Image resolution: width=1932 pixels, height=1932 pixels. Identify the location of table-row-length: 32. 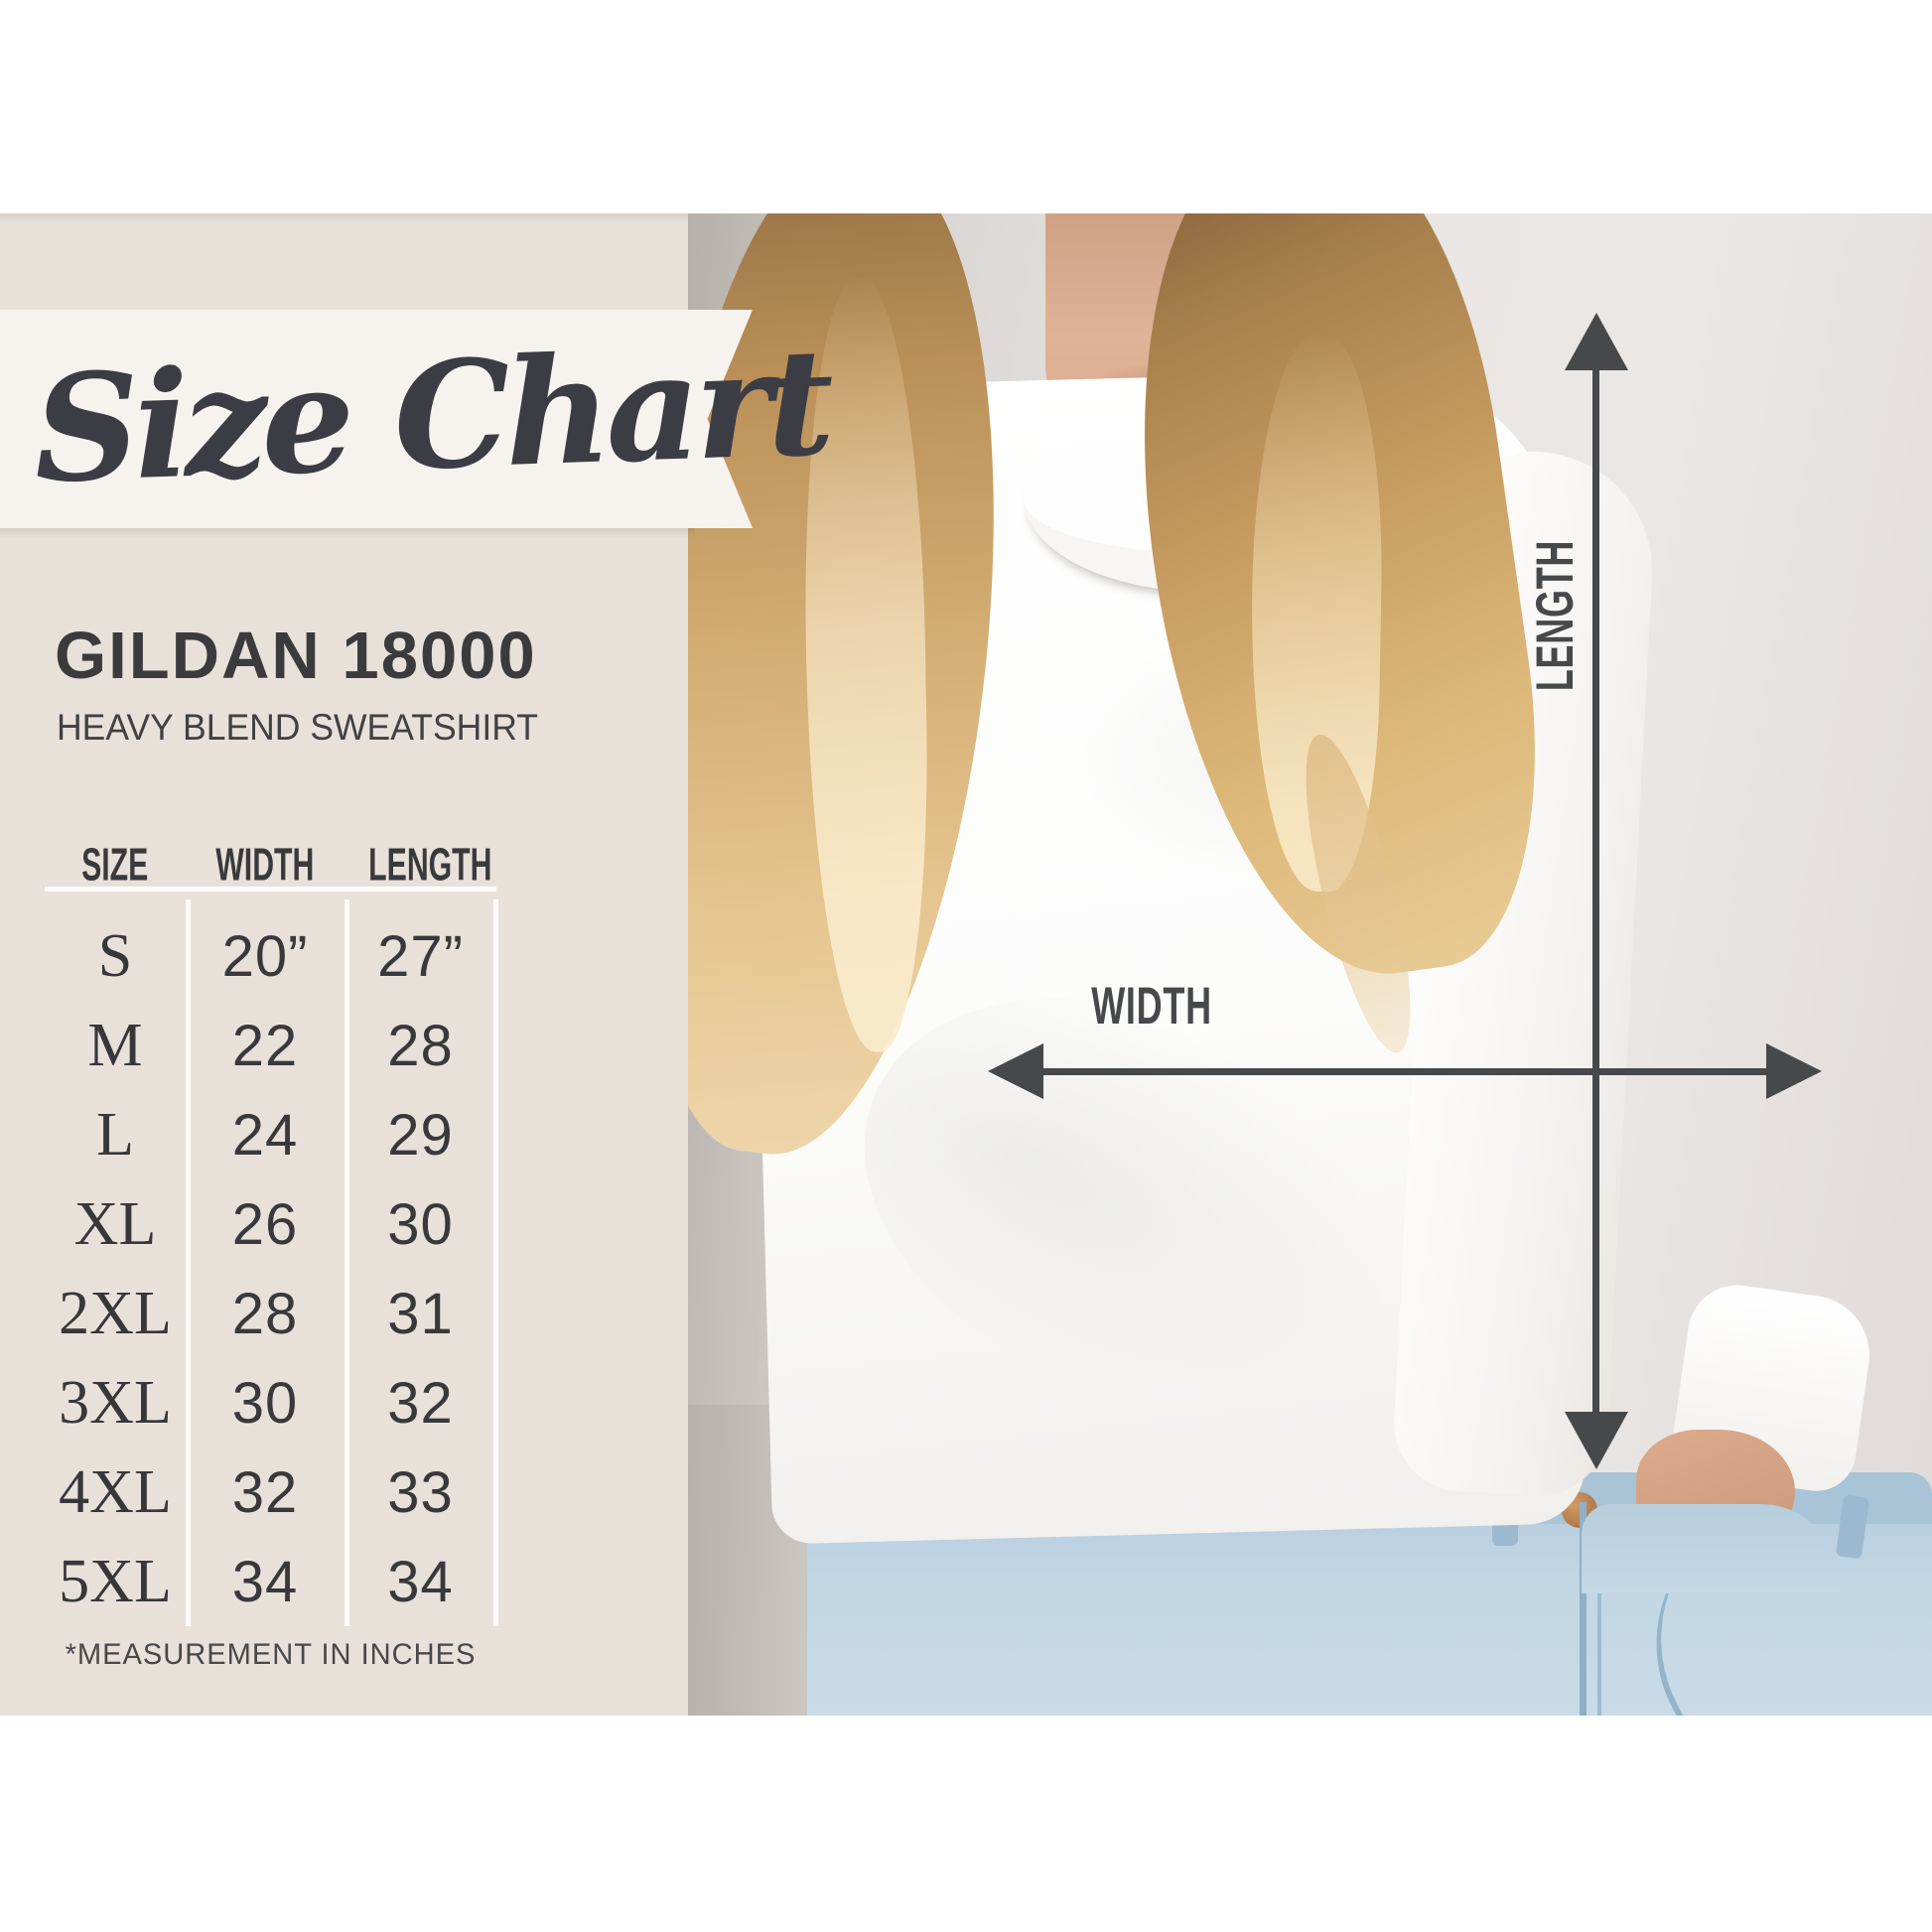
(421, 1403).